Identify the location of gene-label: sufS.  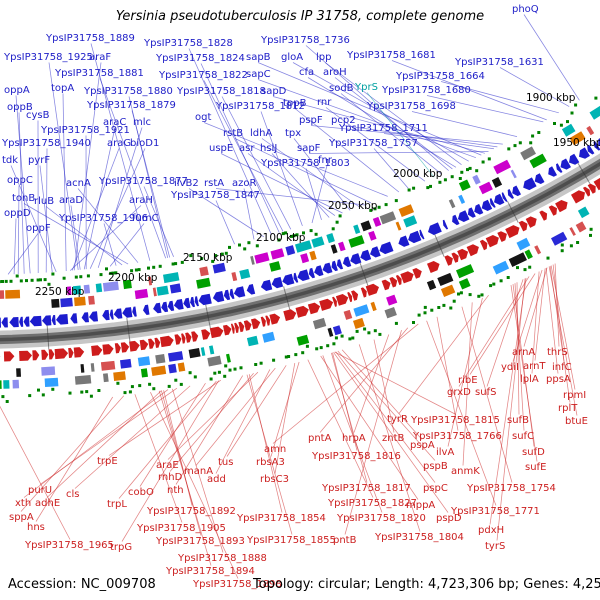
(485, 392).